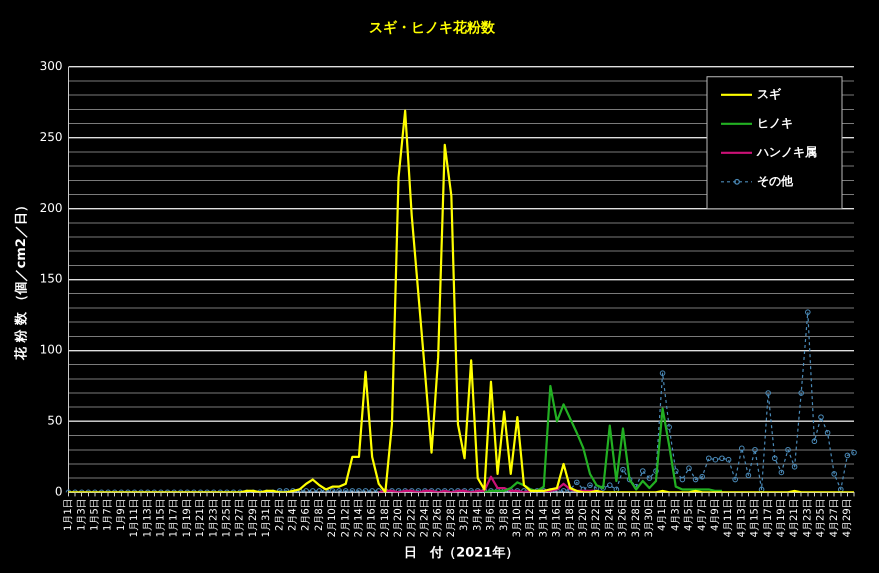 This screenshot has width=879, height=573. Describe the element at coordinates (794, 518) in the screenshot. I see `x-tick-label: 4月21日` at that location.